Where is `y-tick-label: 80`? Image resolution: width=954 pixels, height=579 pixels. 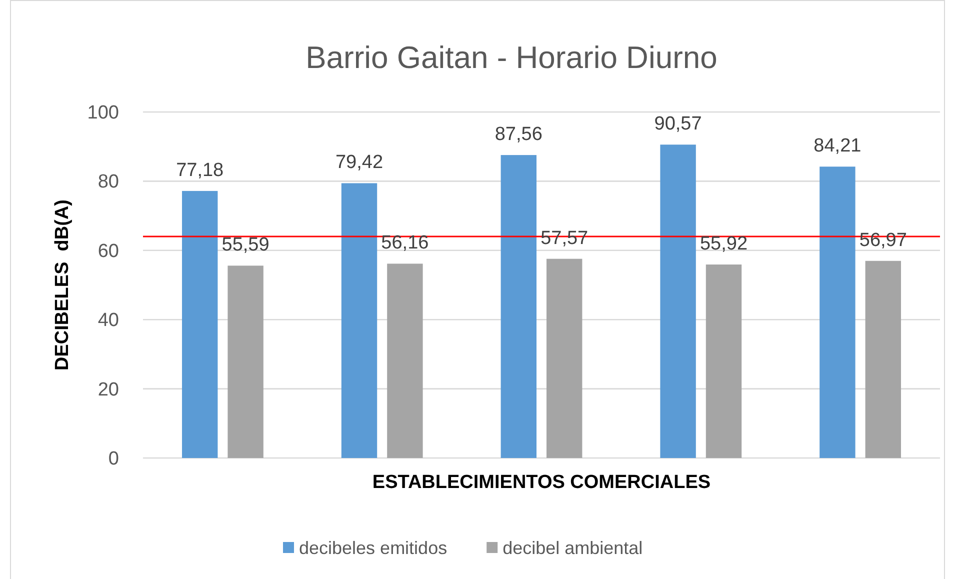 y-tick-label: 80 is located at coordinates (108, 182).